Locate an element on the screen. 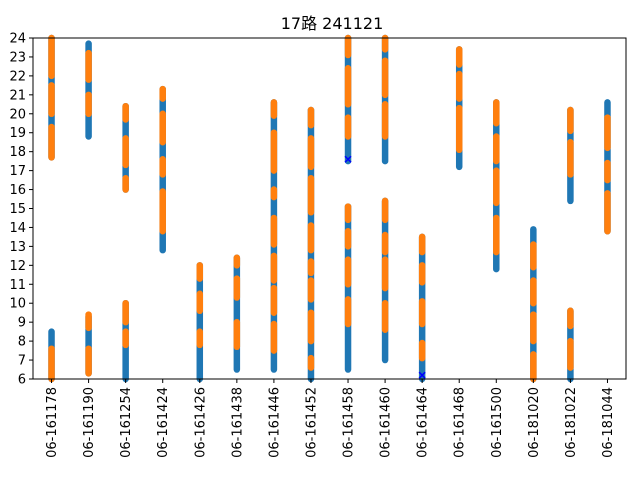  x-tick-label: 06-161464 is located at coordinates (423, 422).